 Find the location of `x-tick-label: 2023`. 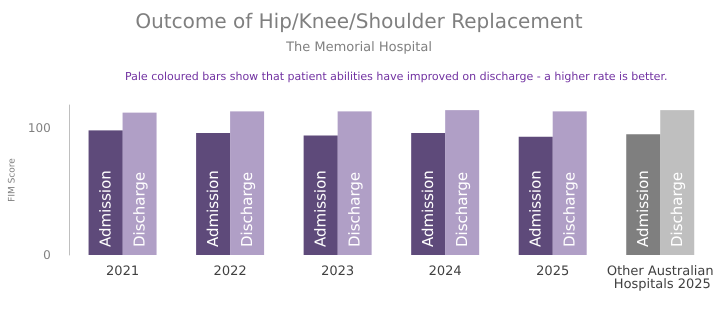

x-tick-label: 2023 is located at coordinates (337, 271).